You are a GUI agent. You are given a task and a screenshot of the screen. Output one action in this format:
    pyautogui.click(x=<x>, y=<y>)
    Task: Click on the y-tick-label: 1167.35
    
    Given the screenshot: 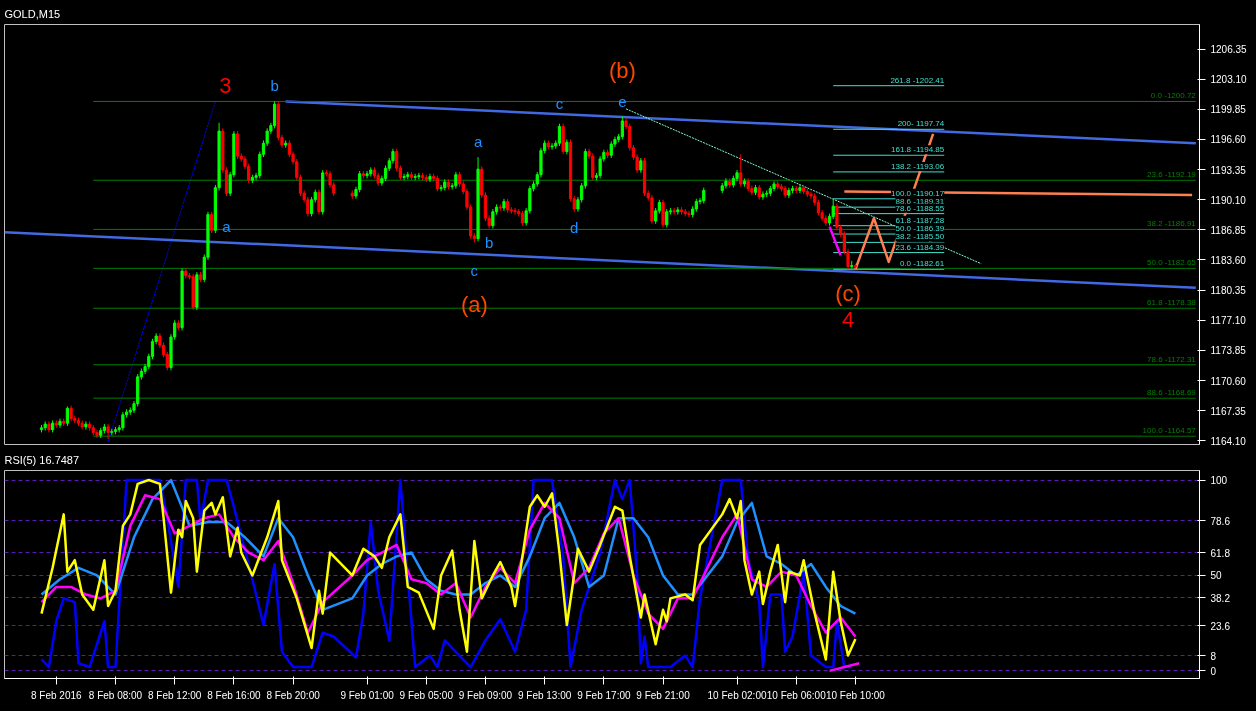 What is the action you would take?
    pyautogui.click(x=1228, y=411)
    